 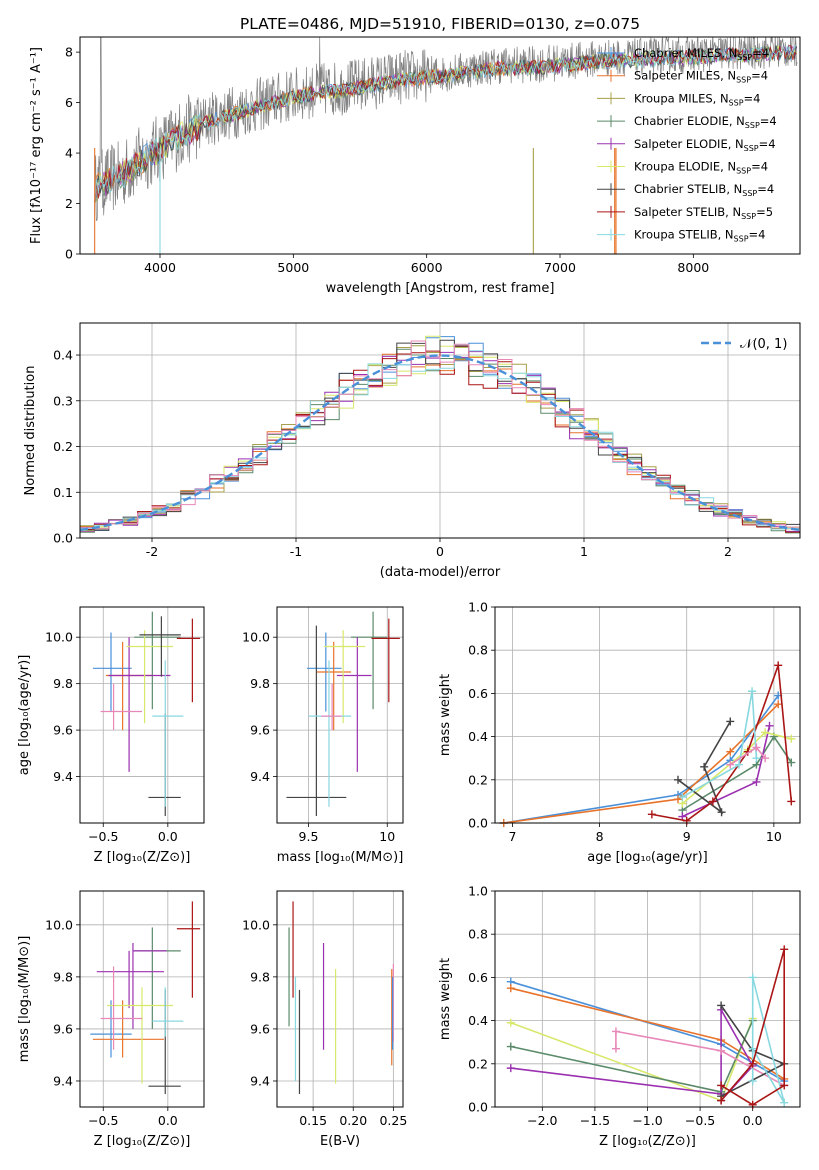 I want to click on series-chabrier-stelib, so click(x=704, y=768).